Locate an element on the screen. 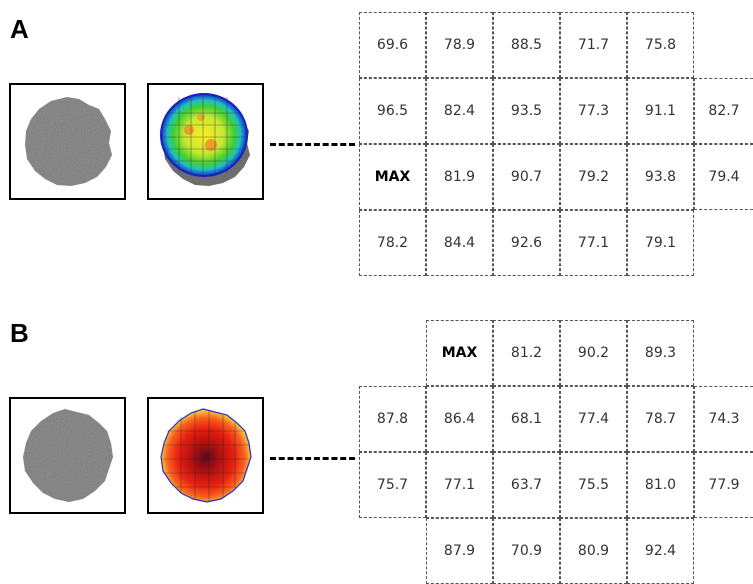  grid-cell: 87.8 is located at coordinates (392, 419).